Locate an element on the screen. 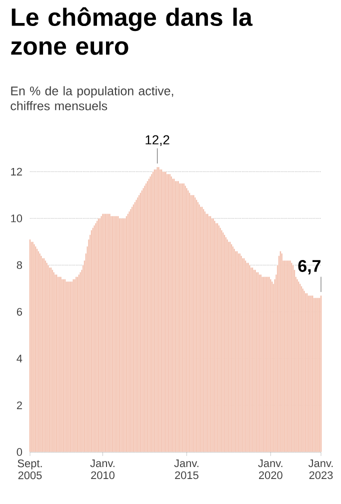 The width and height of the screenshot is (341, 504). y-tick-label: 2 is located at coordinates (19, 405).